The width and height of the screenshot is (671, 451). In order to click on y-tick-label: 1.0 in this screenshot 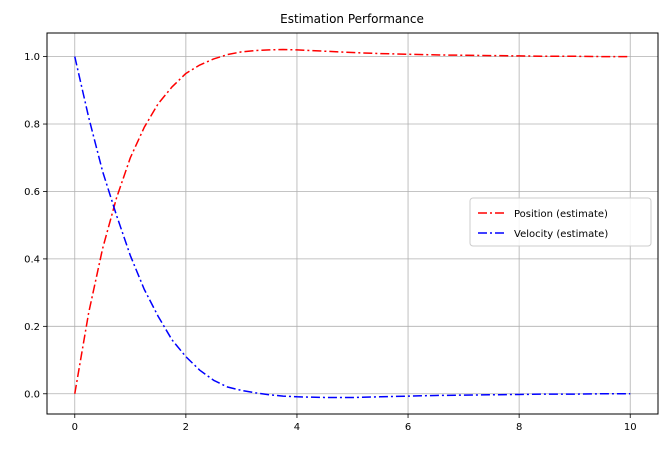, I will do `click(32, 57)`.